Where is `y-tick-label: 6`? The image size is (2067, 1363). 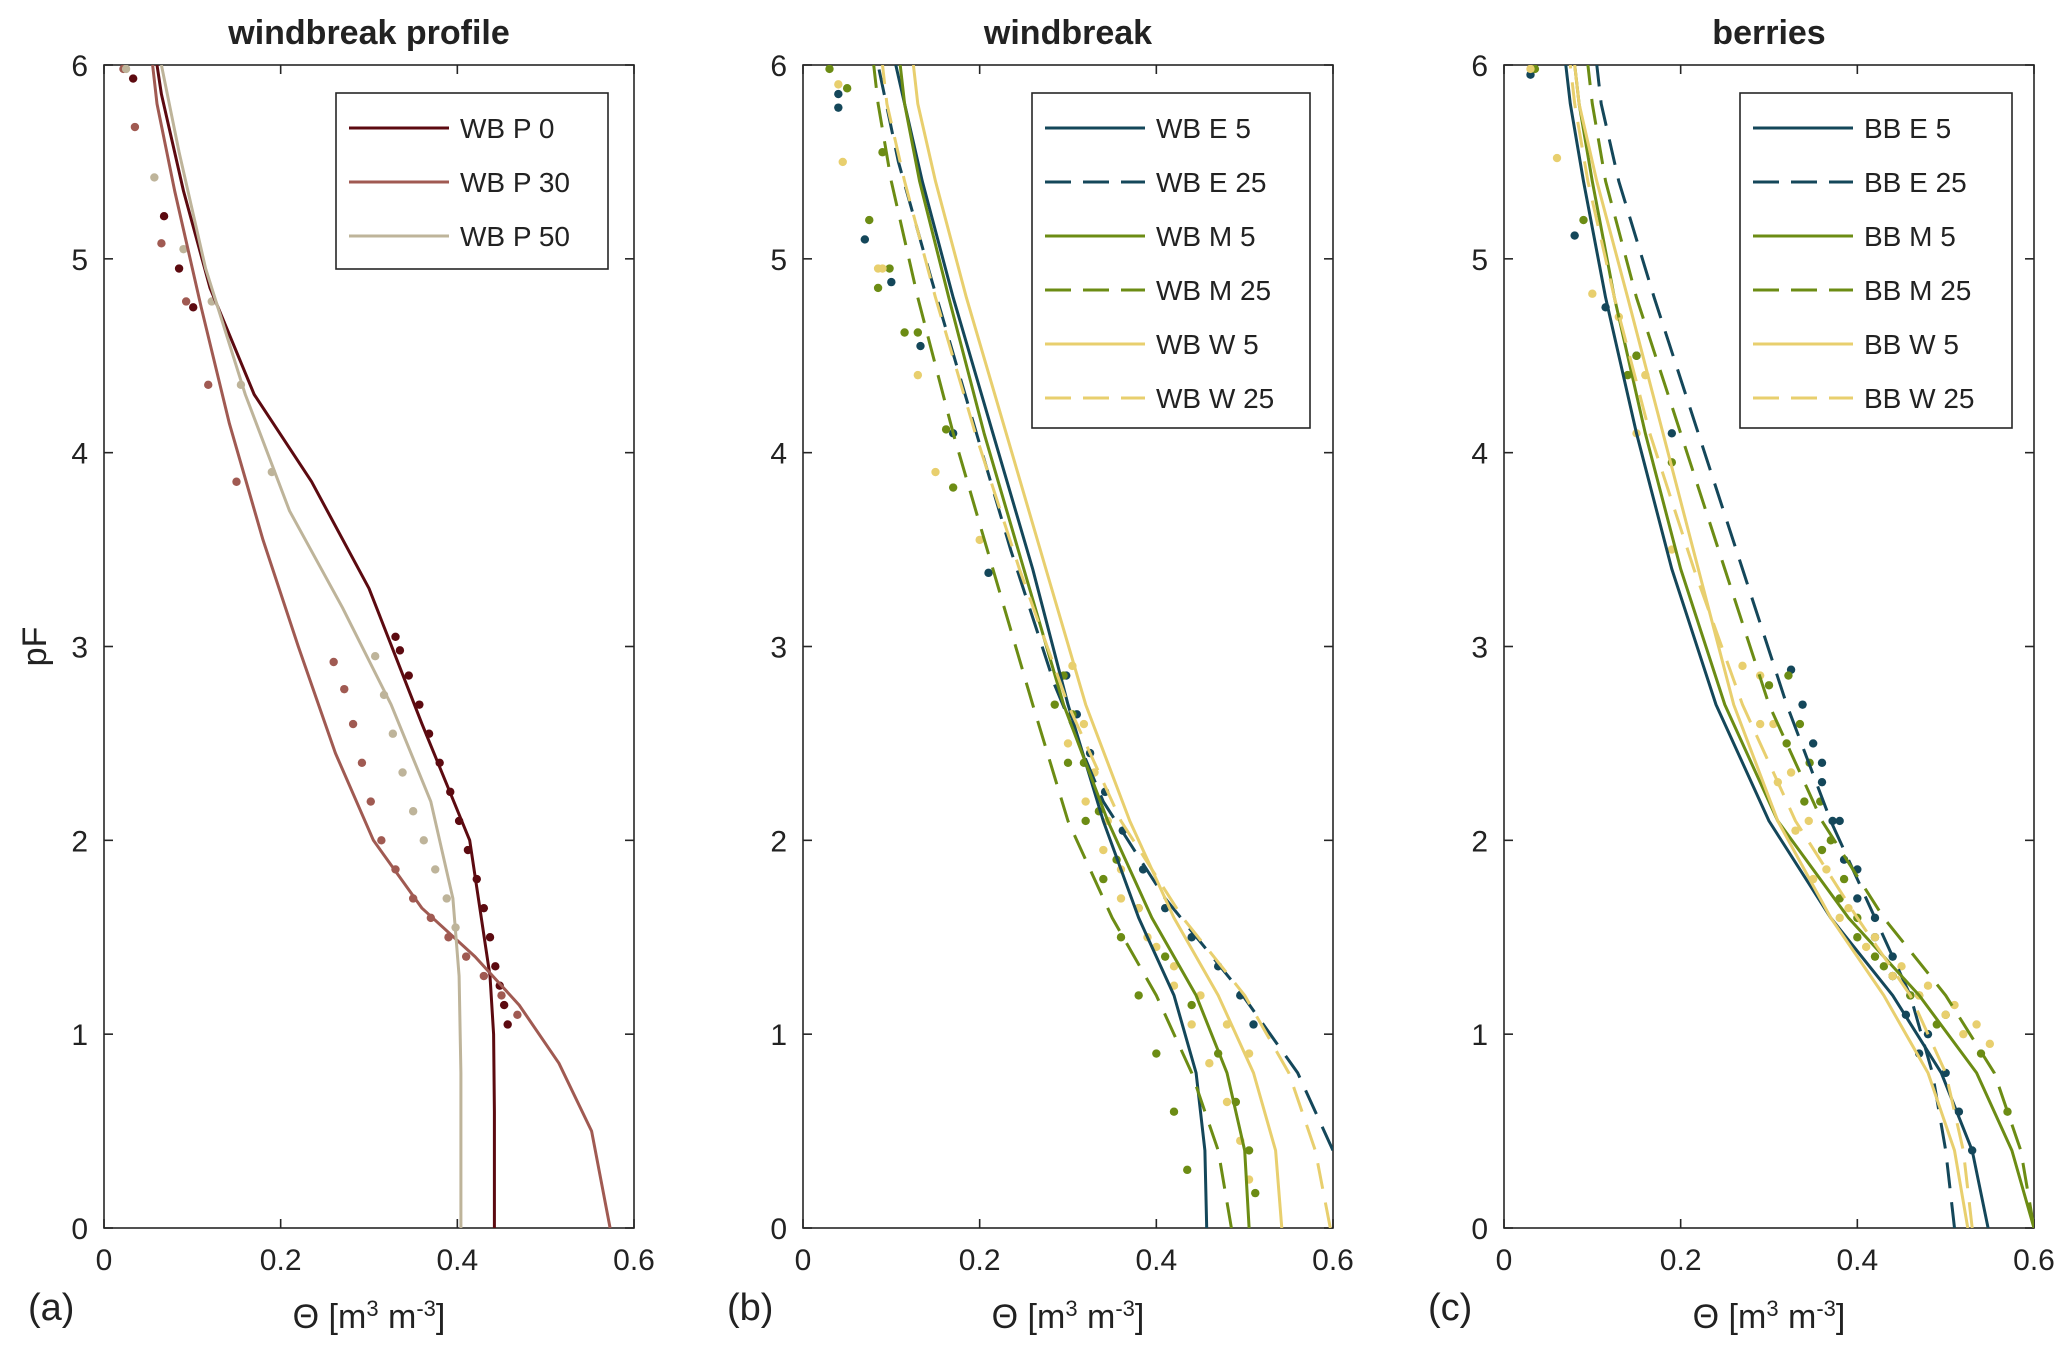
y-tick-label: 6 is located at coordinates (1479, 66).